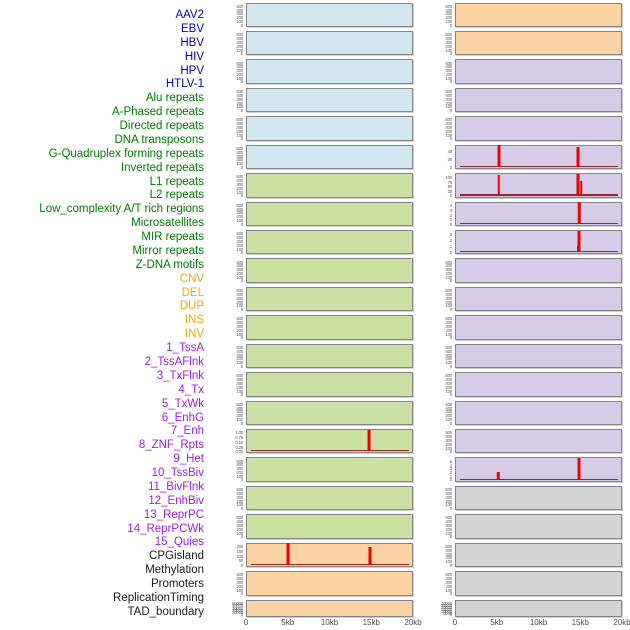 The height and width of the screenshot is (630, 630). What do you see at coordinates (450, 182) in the screenshot?
I see `y-tick-label: 75` at bounding box center [450, 182].